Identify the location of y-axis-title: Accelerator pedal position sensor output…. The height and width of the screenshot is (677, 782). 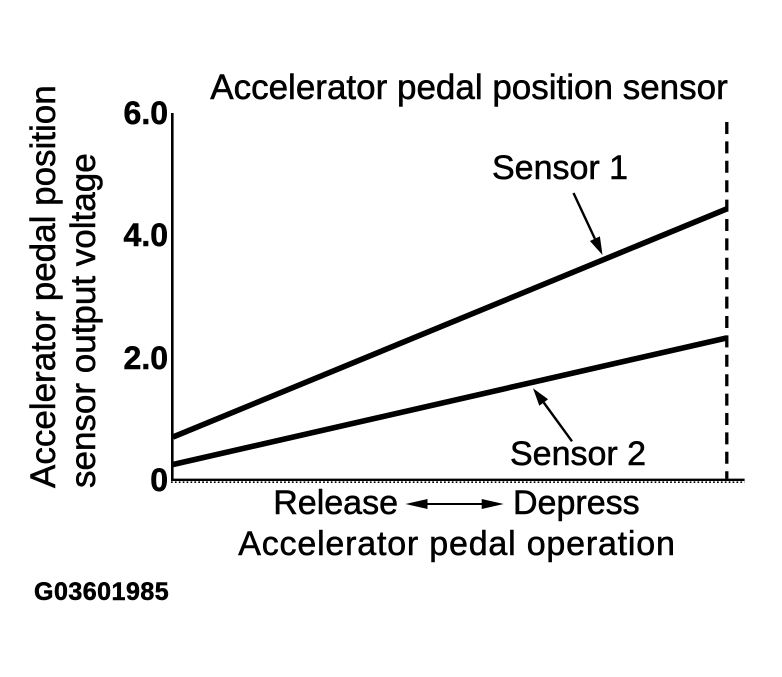
(64, 278).